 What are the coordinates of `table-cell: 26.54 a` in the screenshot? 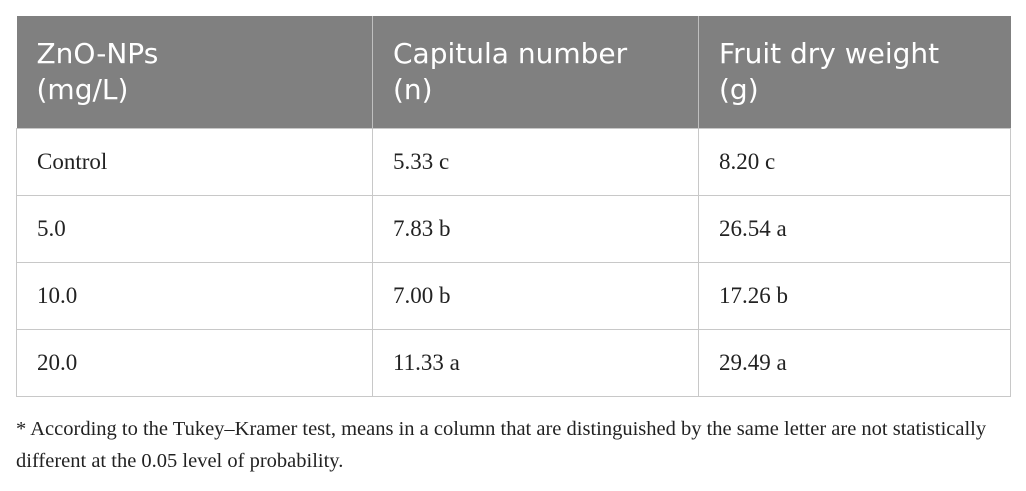 It's located at (854, 228).